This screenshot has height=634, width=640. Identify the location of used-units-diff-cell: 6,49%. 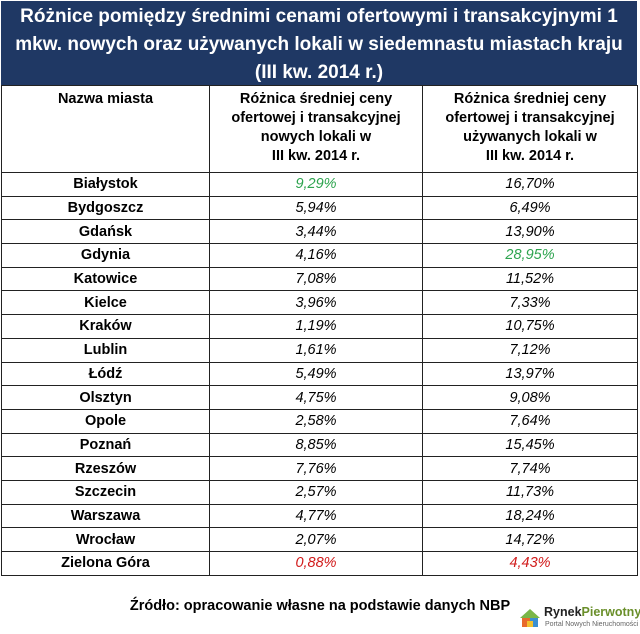
(530, 208).